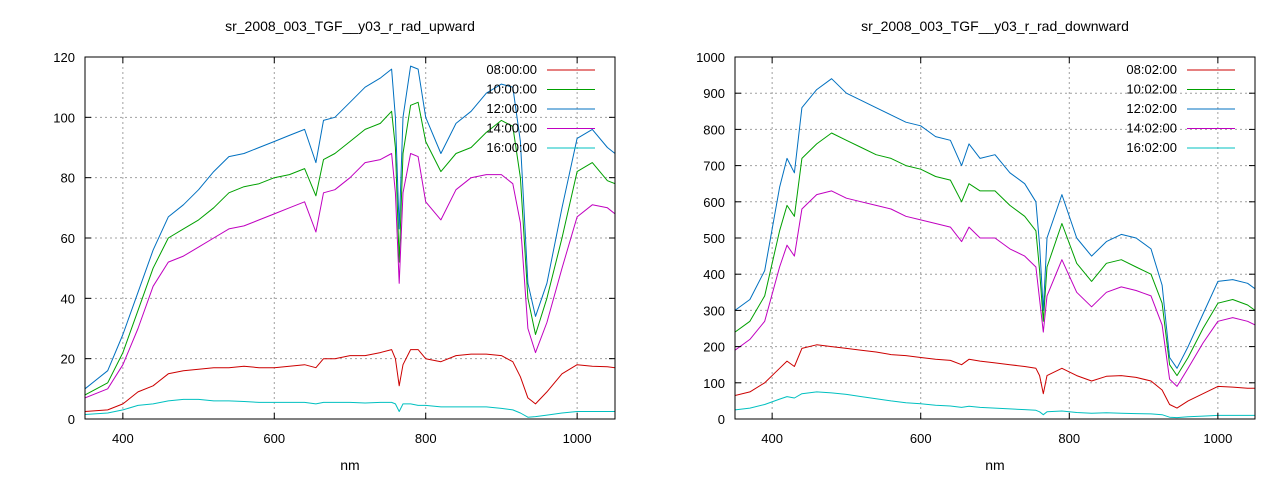 The image size is (1280, 480). I want to click on y-tick-label: 700, so click(714, 166).